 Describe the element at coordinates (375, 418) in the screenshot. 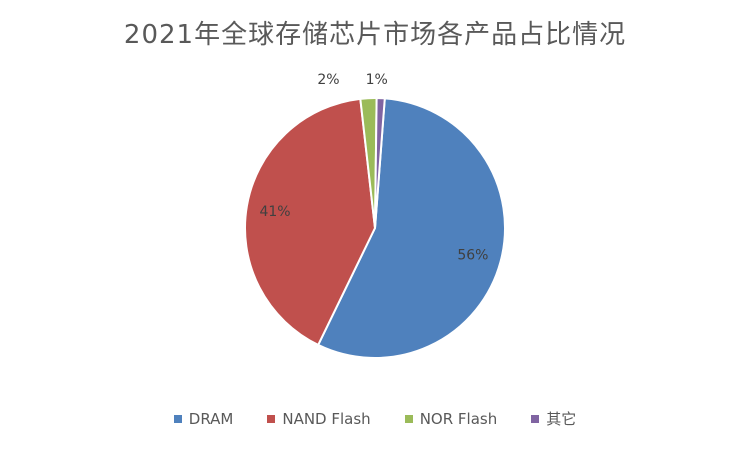

I see `legend: DRAM NAND Flash NOR Flash 其它` at that location.